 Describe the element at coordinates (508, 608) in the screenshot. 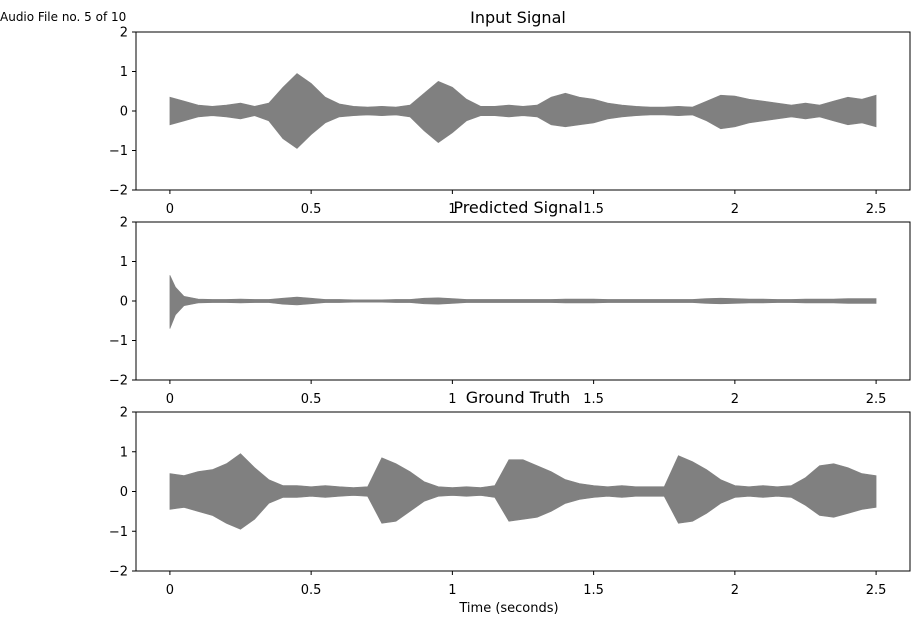

I see `x-axis-label: Time (seconds)` at that location.